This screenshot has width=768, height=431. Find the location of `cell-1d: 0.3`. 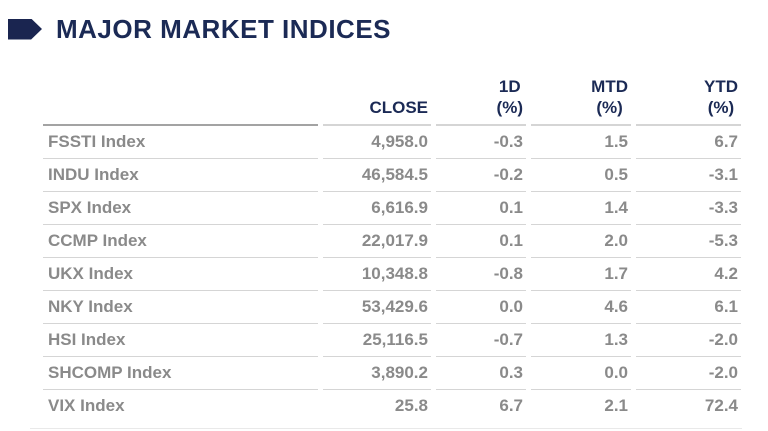

cell-1d: 0.3 is located at coordinates (481, 373).